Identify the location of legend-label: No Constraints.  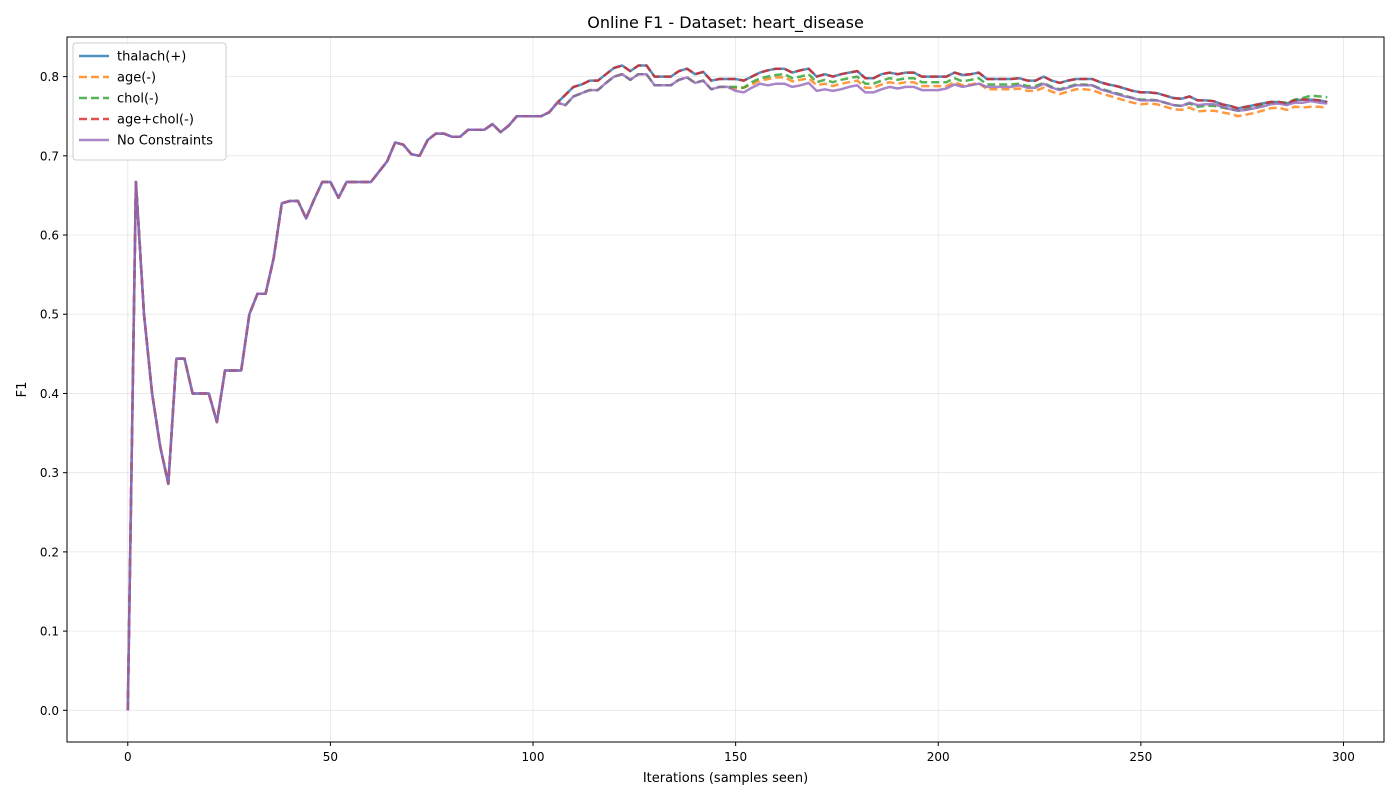
(165, 141).